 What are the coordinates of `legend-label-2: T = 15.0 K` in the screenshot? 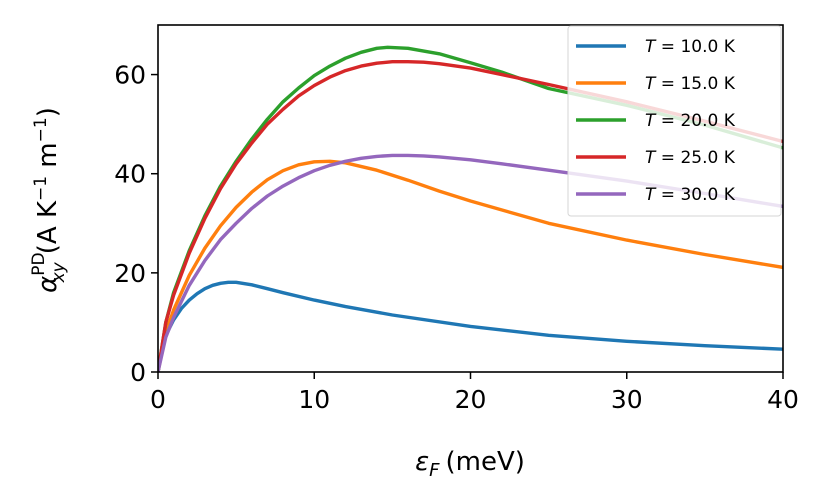 It's located at (690, 84).